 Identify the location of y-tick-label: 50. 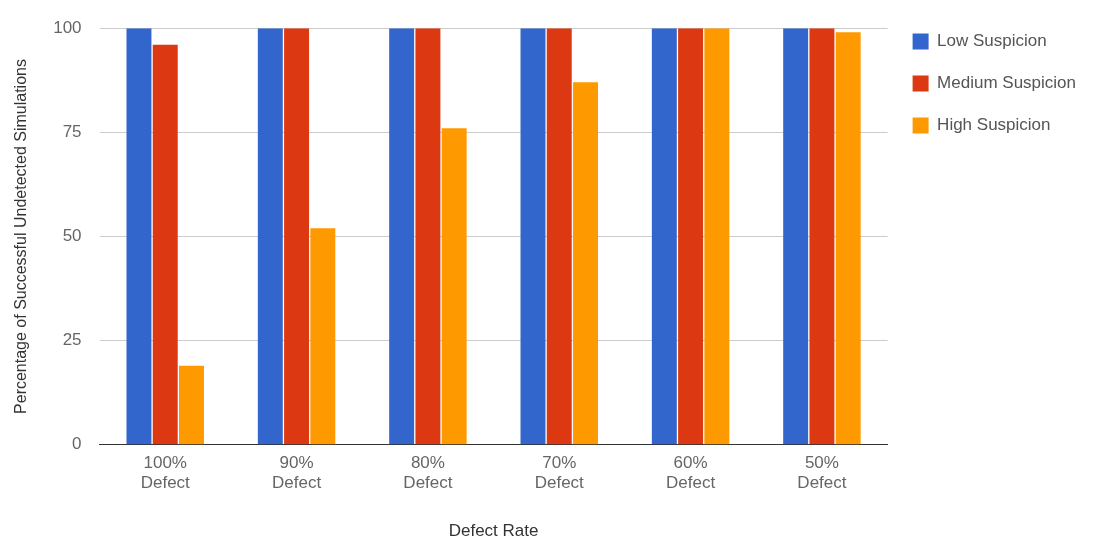
(72, 236).